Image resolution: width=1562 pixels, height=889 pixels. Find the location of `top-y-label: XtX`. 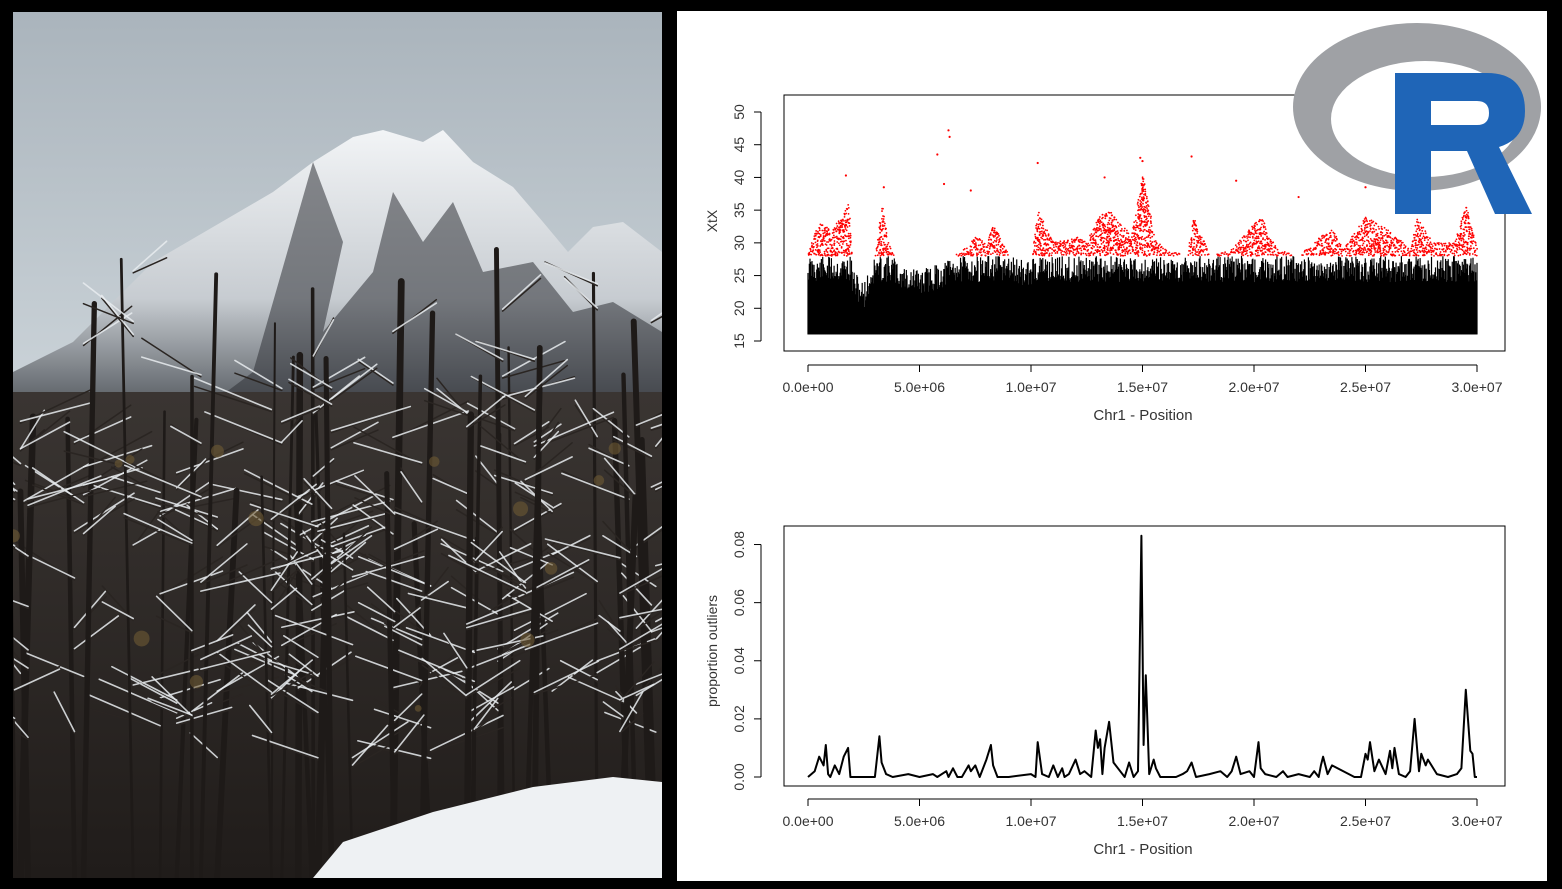

top-y-label: XtX is located at coordinates (712, 220).